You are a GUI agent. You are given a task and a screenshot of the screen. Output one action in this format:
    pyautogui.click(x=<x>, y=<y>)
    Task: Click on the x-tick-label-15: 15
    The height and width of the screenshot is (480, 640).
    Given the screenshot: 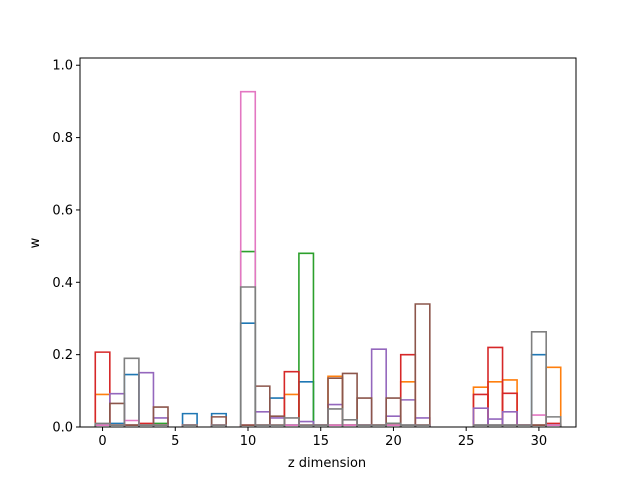 What is the action you would take?
    pyautogui.click(x=320, y=441)
    